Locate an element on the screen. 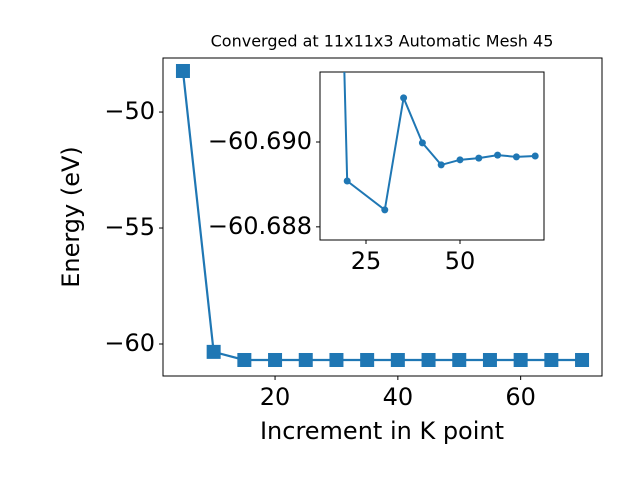 The width and height of the screenshot is (640, 484). x-tick-label: 40 is located at coordinates (398, 397).